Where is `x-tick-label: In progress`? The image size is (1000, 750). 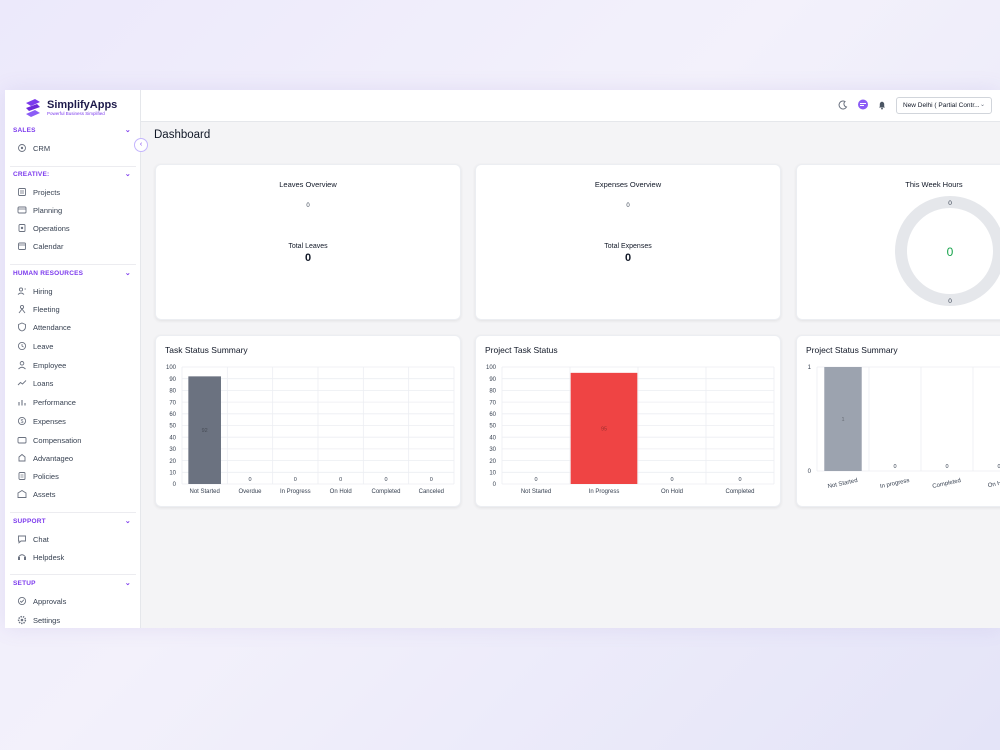 x-tick-label: In progress is located at coordinates (894, 484).